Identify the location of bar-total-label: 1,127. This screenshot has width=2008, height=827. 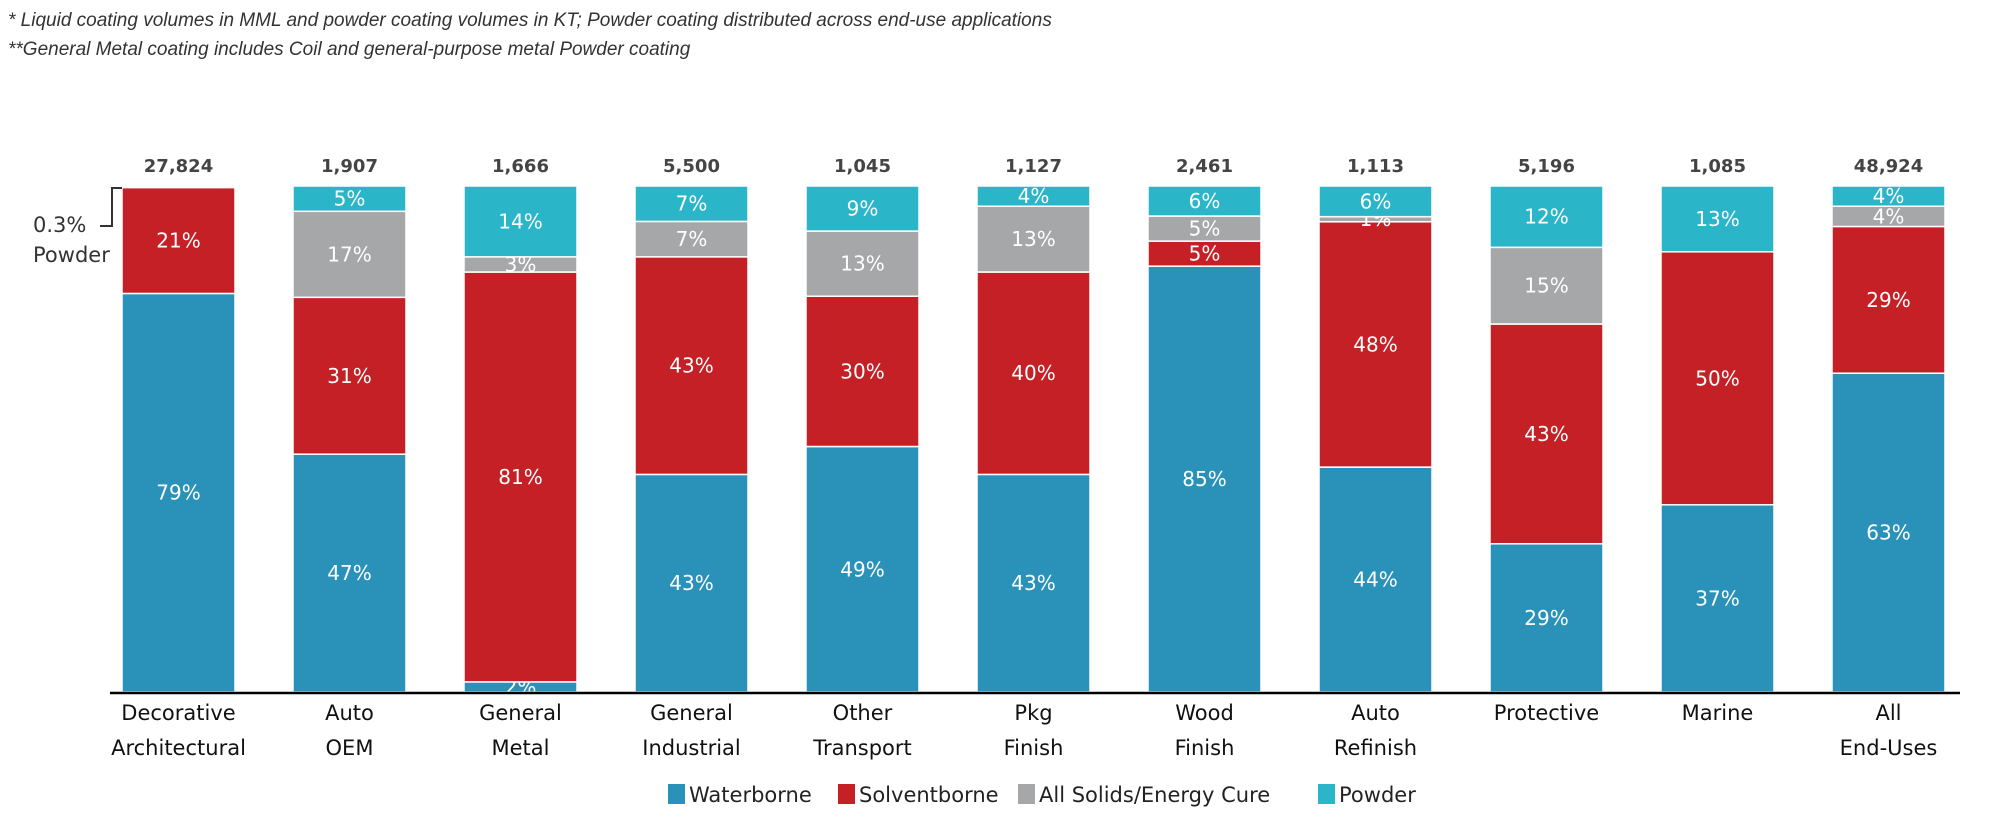
(1033, 166).